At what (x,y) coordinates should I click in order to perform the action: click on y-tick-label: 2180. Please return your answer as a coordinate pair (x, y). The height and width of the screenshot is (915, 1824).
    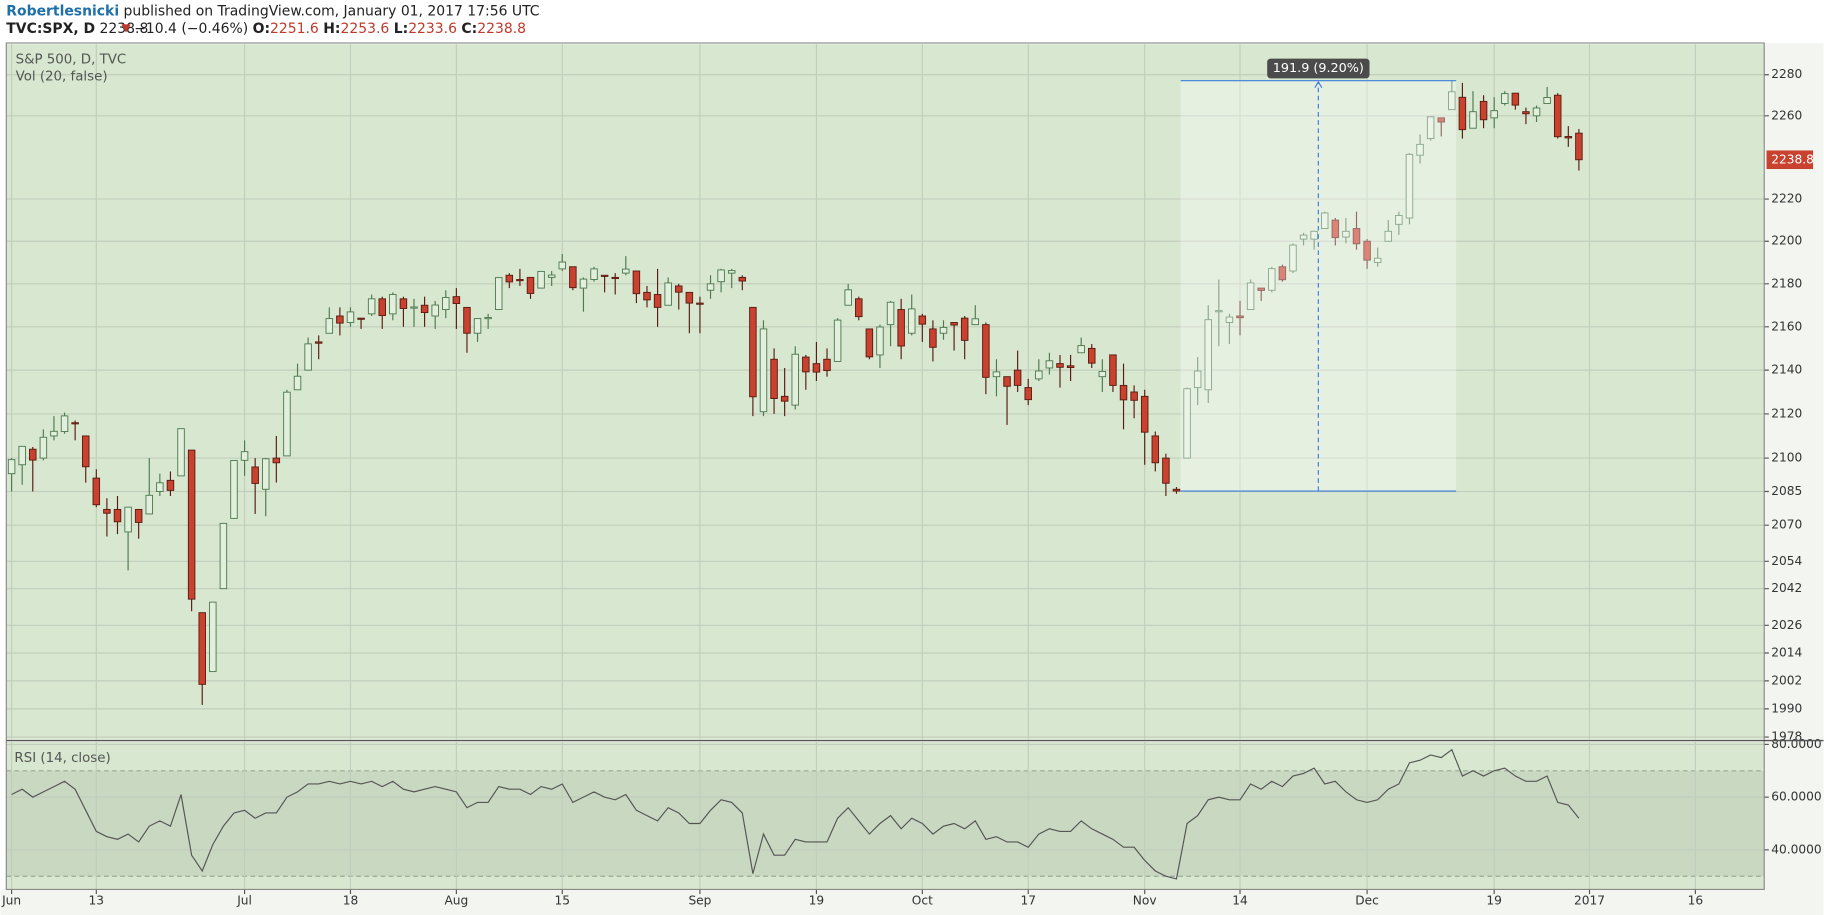
    Looking at the image, I should click on (1786, 283).